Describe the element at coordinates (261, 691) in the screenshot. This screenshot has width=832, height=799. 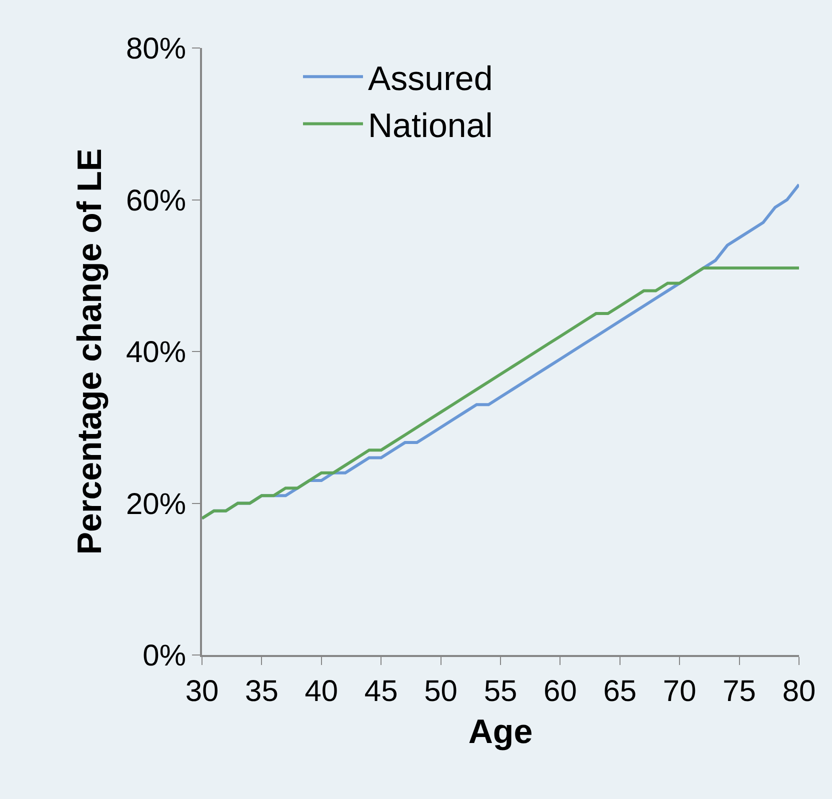
I see `x-tick-label: 35` at that location.